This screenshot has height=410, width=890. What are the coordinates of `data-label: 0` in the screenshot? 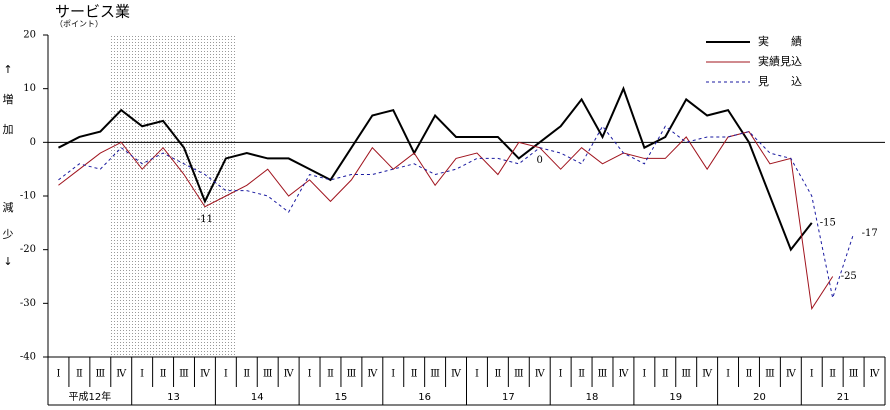 It's located at (540, 160).